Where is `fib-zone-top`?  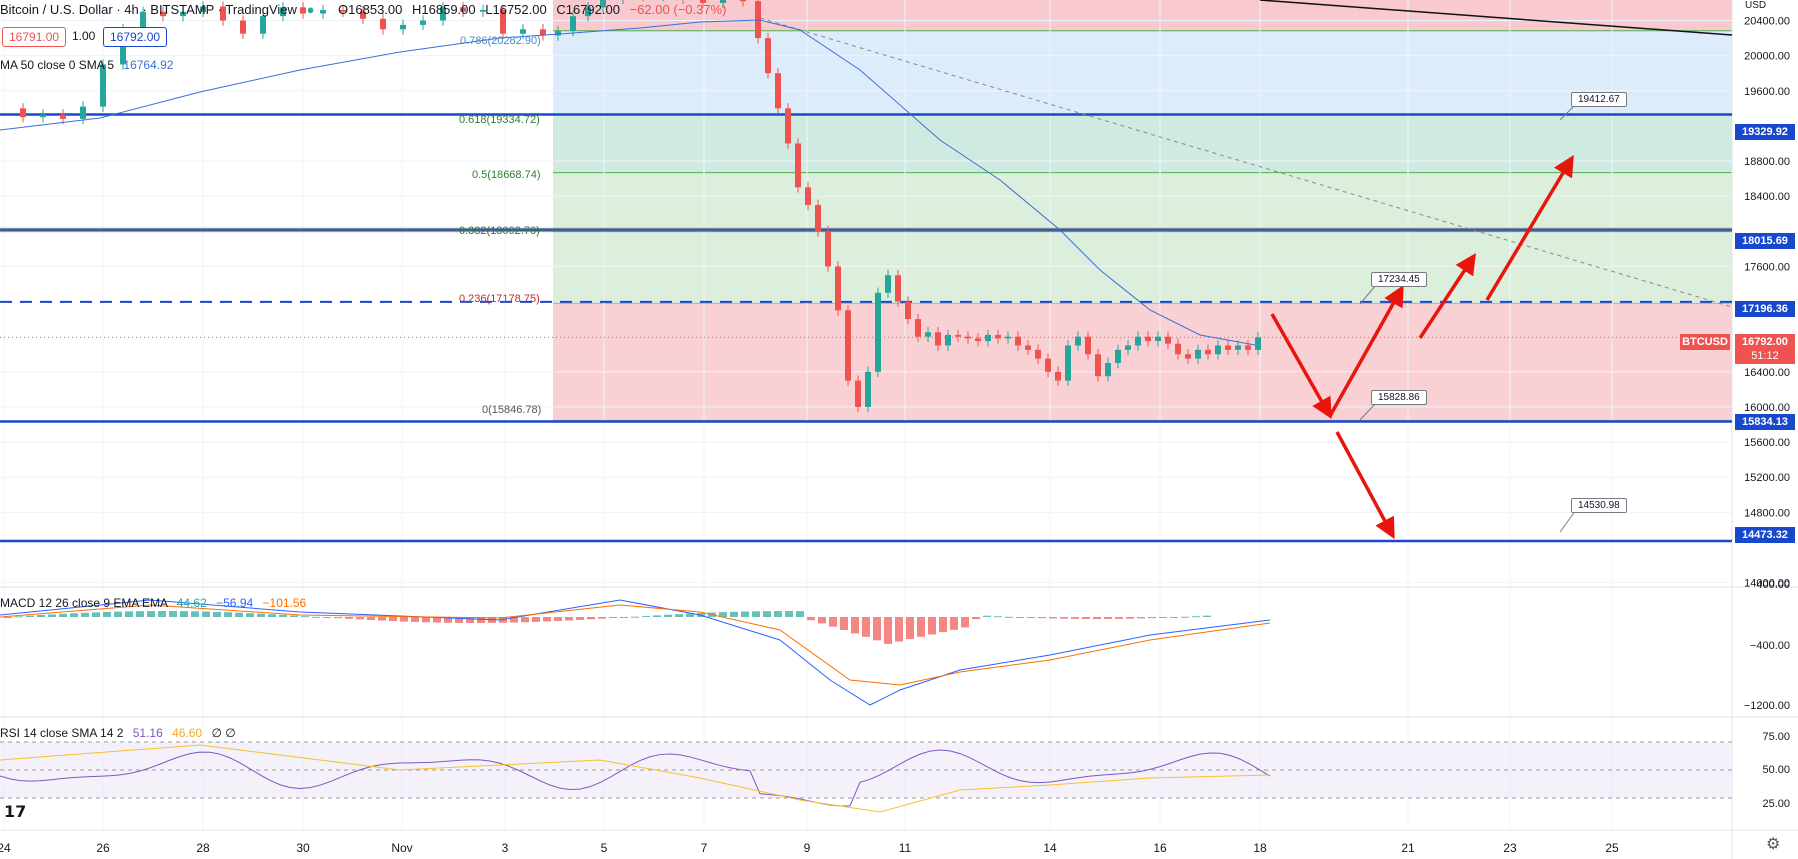
fib-zone-top is located at coordinates (1142, 15).